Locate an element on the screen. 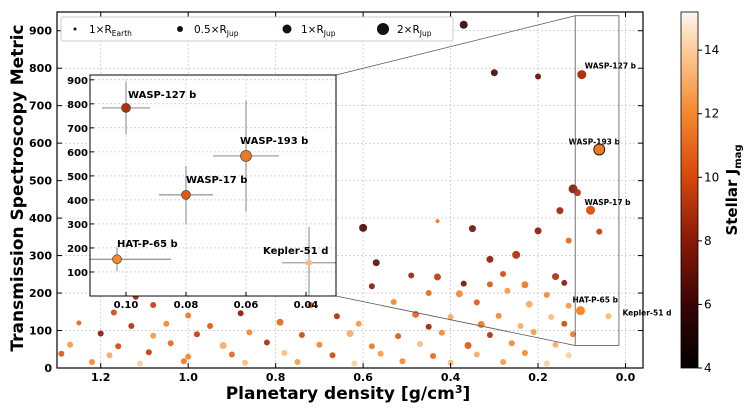 The width and height of the screenshot is (747, 408). y-tick-label: 600 is located at coordinates (40, 143).